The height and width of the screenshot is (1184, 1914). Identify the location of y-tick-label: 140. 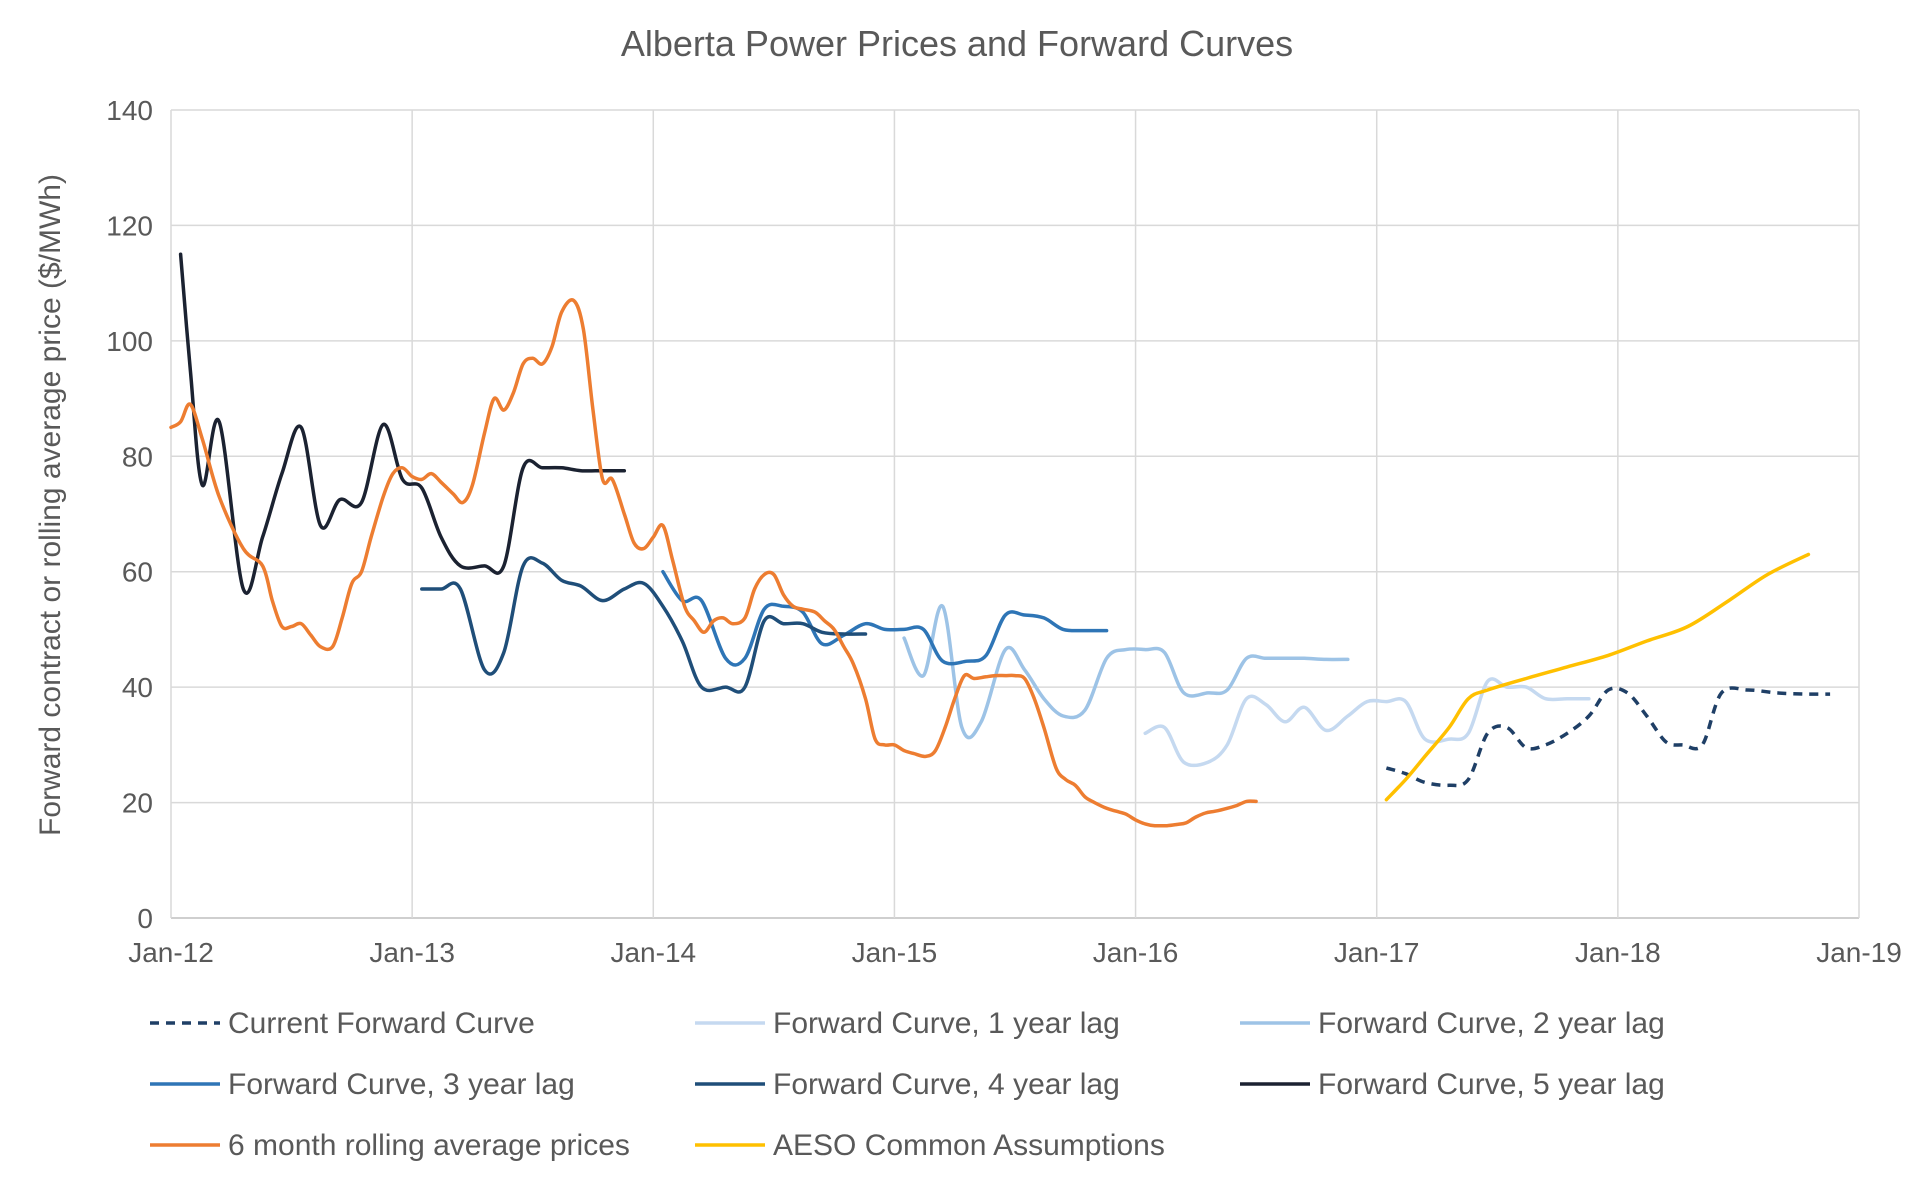
(129, 110).